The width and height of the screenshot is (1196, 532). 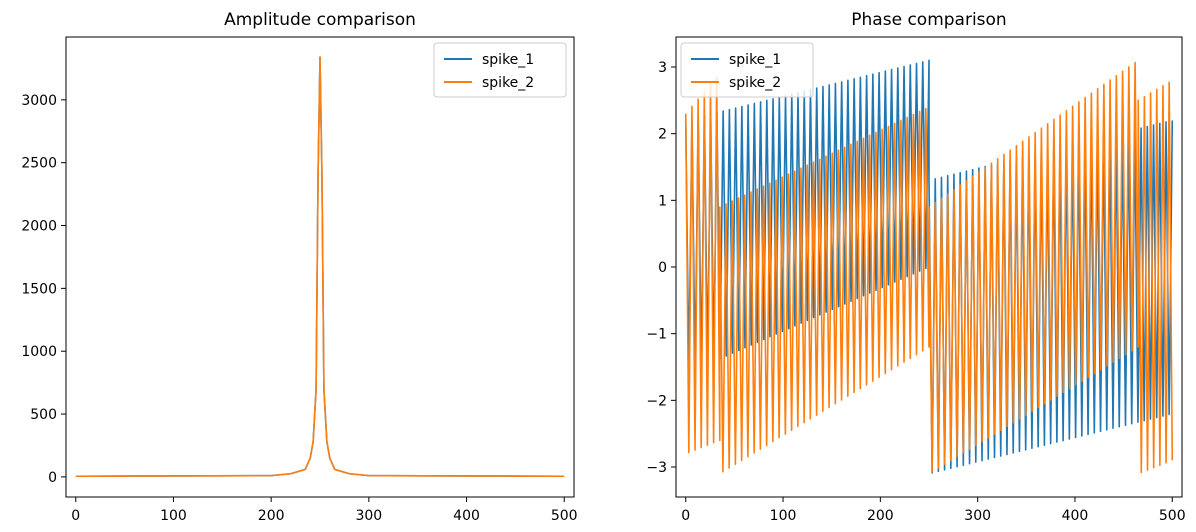 I want to click on y-tick-label-3: 0, so click(x=662, y=268).